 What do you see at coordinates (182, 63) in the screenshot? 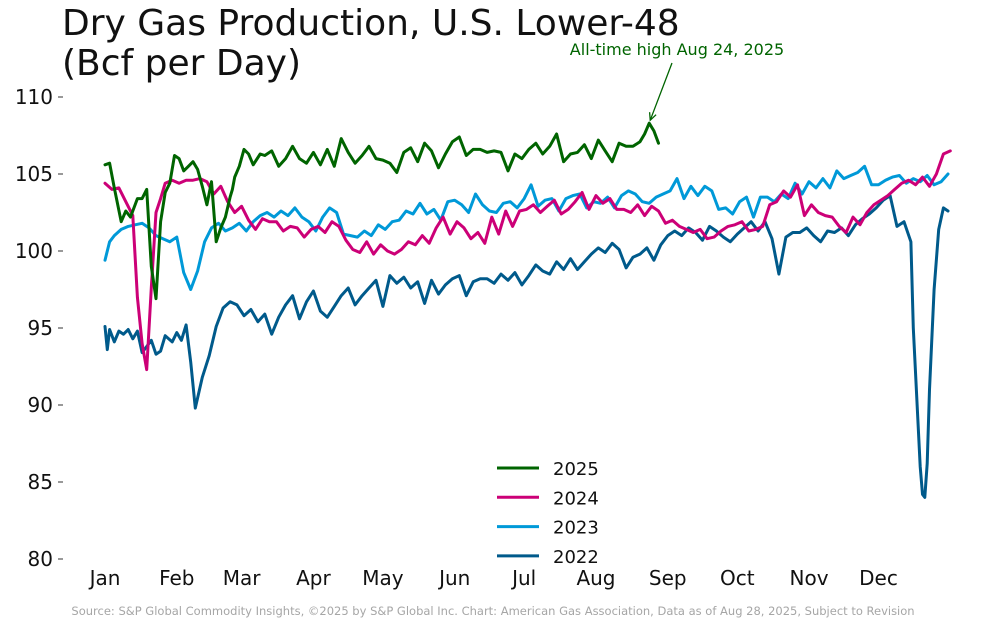
I see `chart-title-line2: (Bcf per Day)` at bounding box center [182, 63].